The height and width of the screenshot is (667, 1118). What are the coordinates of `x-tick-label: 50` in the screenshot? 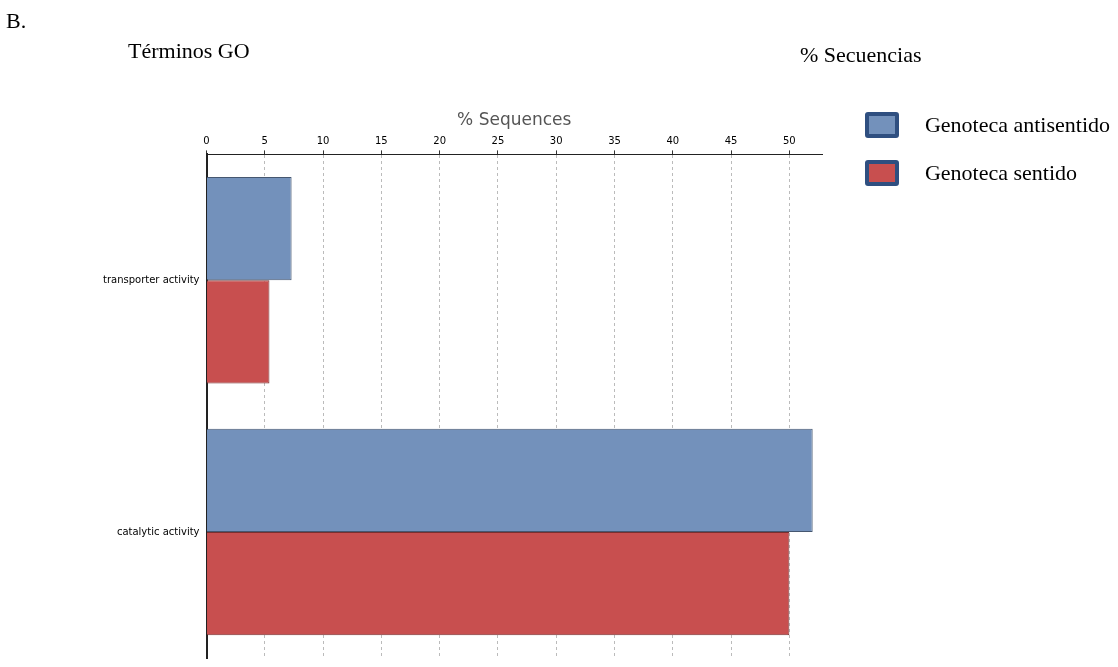 It's located at (789, 140).